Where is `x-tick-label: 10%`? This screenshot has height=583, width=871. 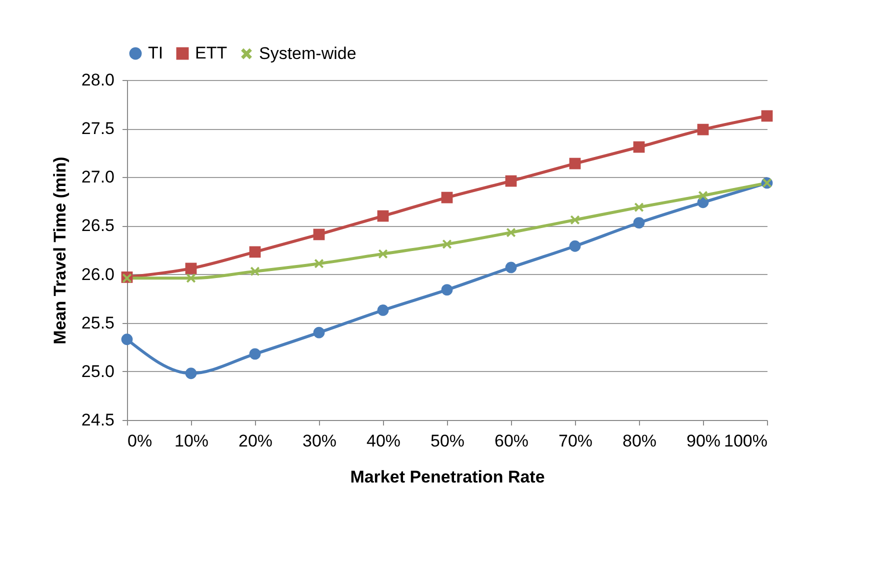 x-tick-label: 10% is located at coordinates (191, 441).